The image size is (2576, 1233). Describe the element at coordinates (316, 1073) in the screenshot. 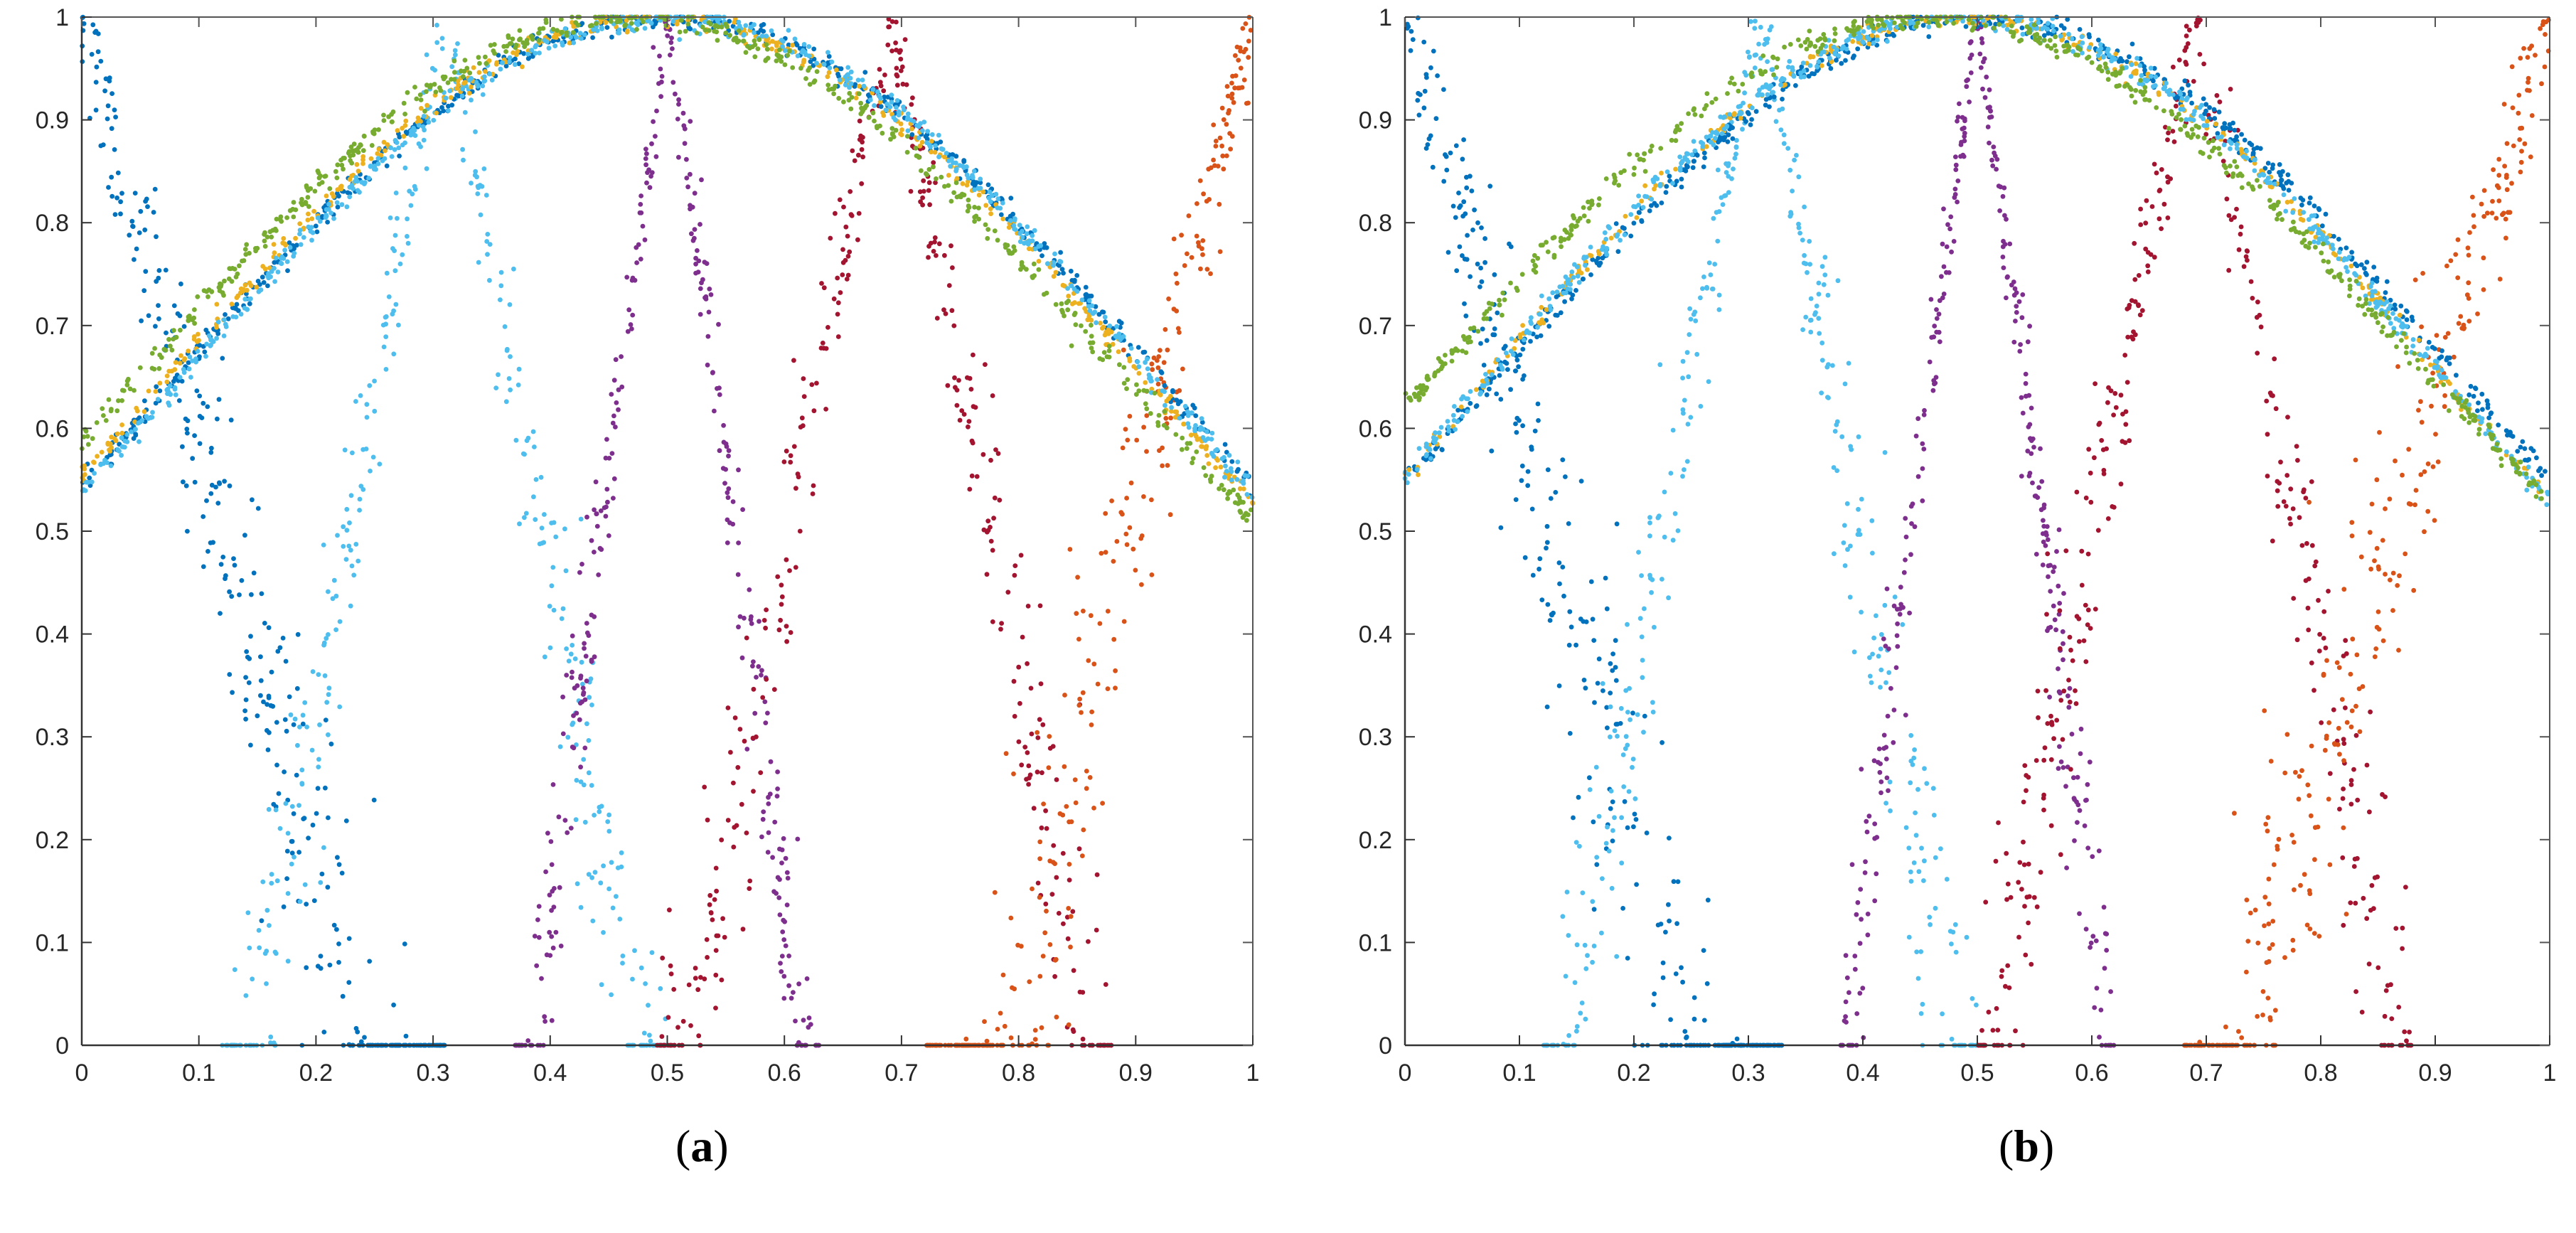

I see `x-tick-label: 0.2` at that location.